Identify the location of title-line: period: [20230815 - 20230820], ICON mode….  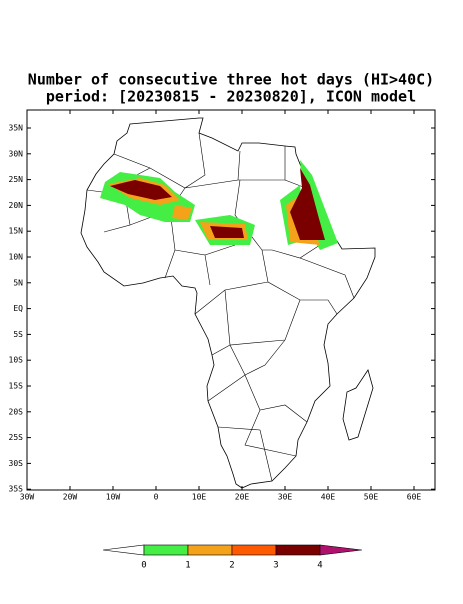
(231, 97).